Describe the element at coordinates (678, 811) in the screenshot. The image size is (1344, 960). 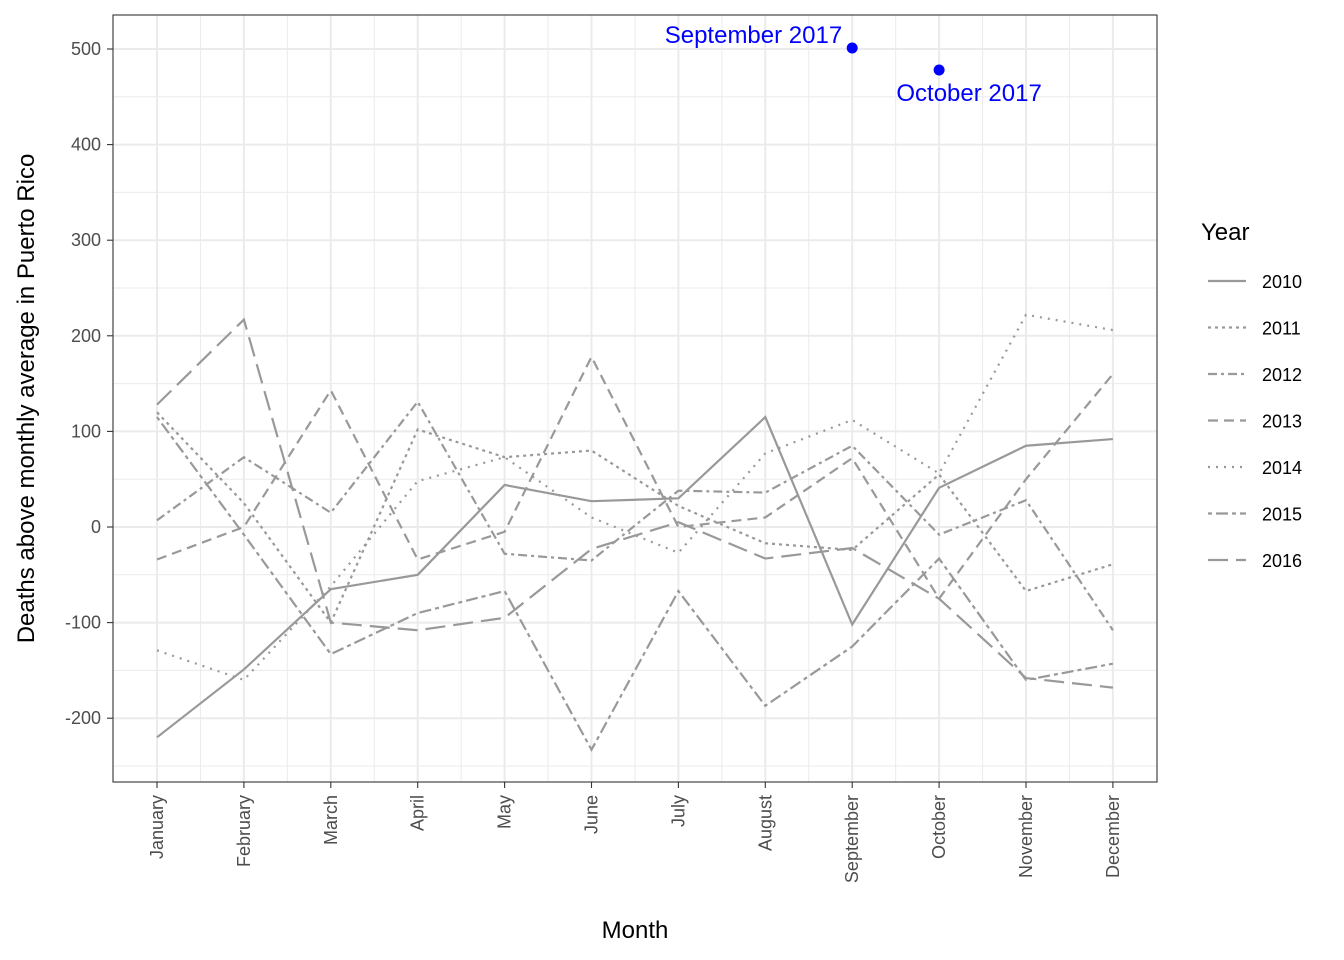
I see `x-tick-label: July` at that location.